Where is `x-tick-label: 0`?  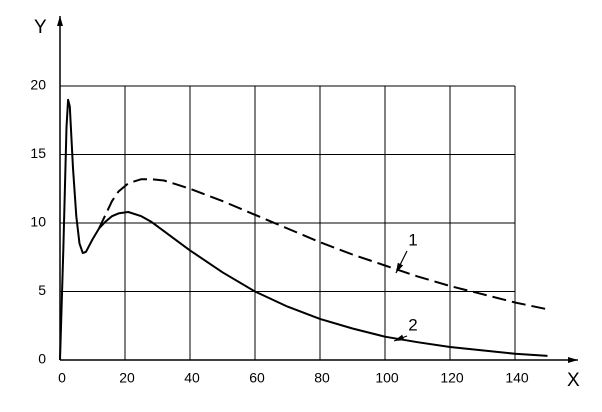
x-tick-label: 0 is located at coordinates (62, 378).